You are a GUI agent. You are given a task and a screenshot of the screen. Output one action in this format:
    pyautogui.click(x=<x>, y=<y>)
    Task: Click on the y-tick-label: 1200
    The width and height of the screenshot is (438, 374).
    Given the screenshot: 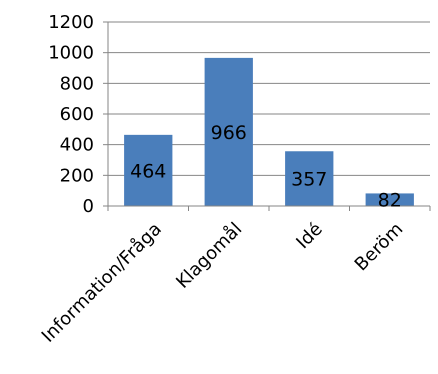 What is the action you would take?
    pyautogui.click(x=71, y=22)
    